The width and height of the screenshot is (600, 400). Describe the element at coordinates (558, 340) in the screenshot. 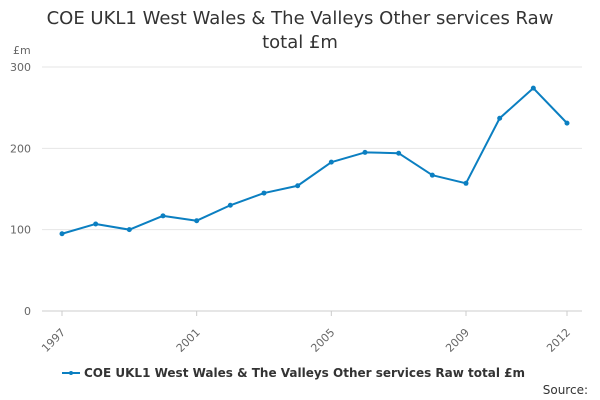

I see `x-tick-label: 2012` at that location.